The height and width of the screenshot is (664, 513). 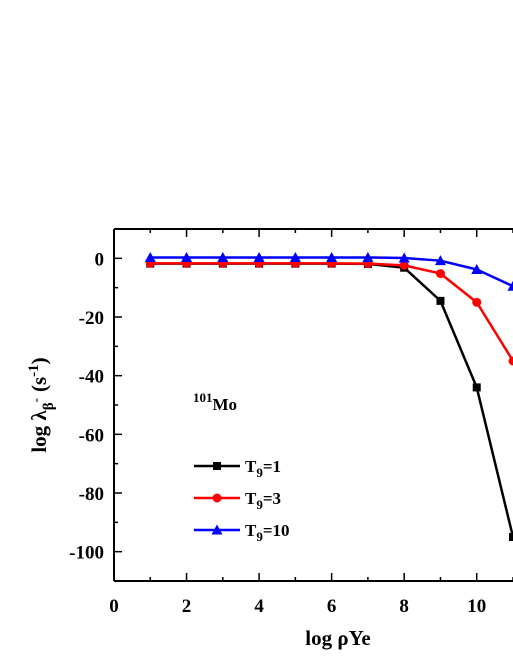 What do you see at coordinates (259, 606) in the screenshot?
I see `x-tick-label: 4` at bounding box center [259, 606].